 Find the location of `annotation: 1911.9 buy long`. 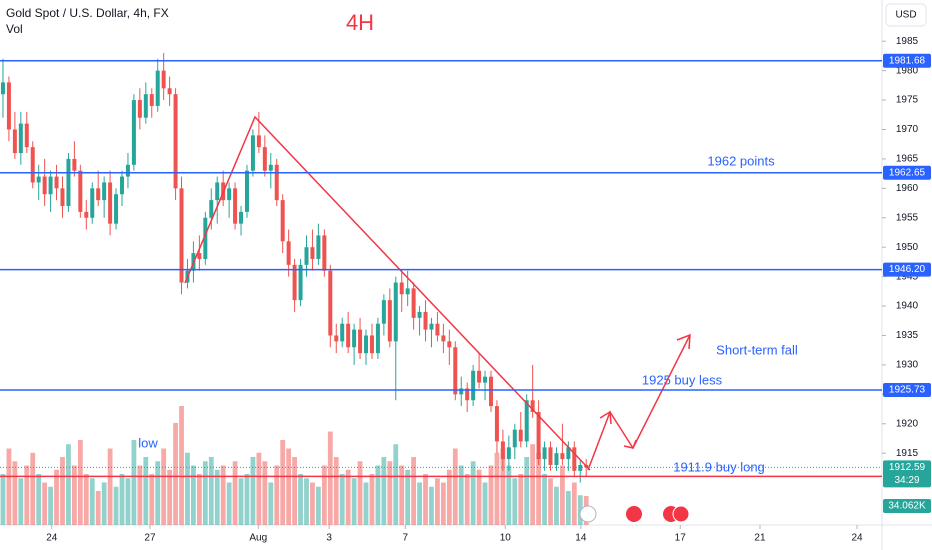

annotation: 1911.9 buy long is located at coordinates (719, 466).